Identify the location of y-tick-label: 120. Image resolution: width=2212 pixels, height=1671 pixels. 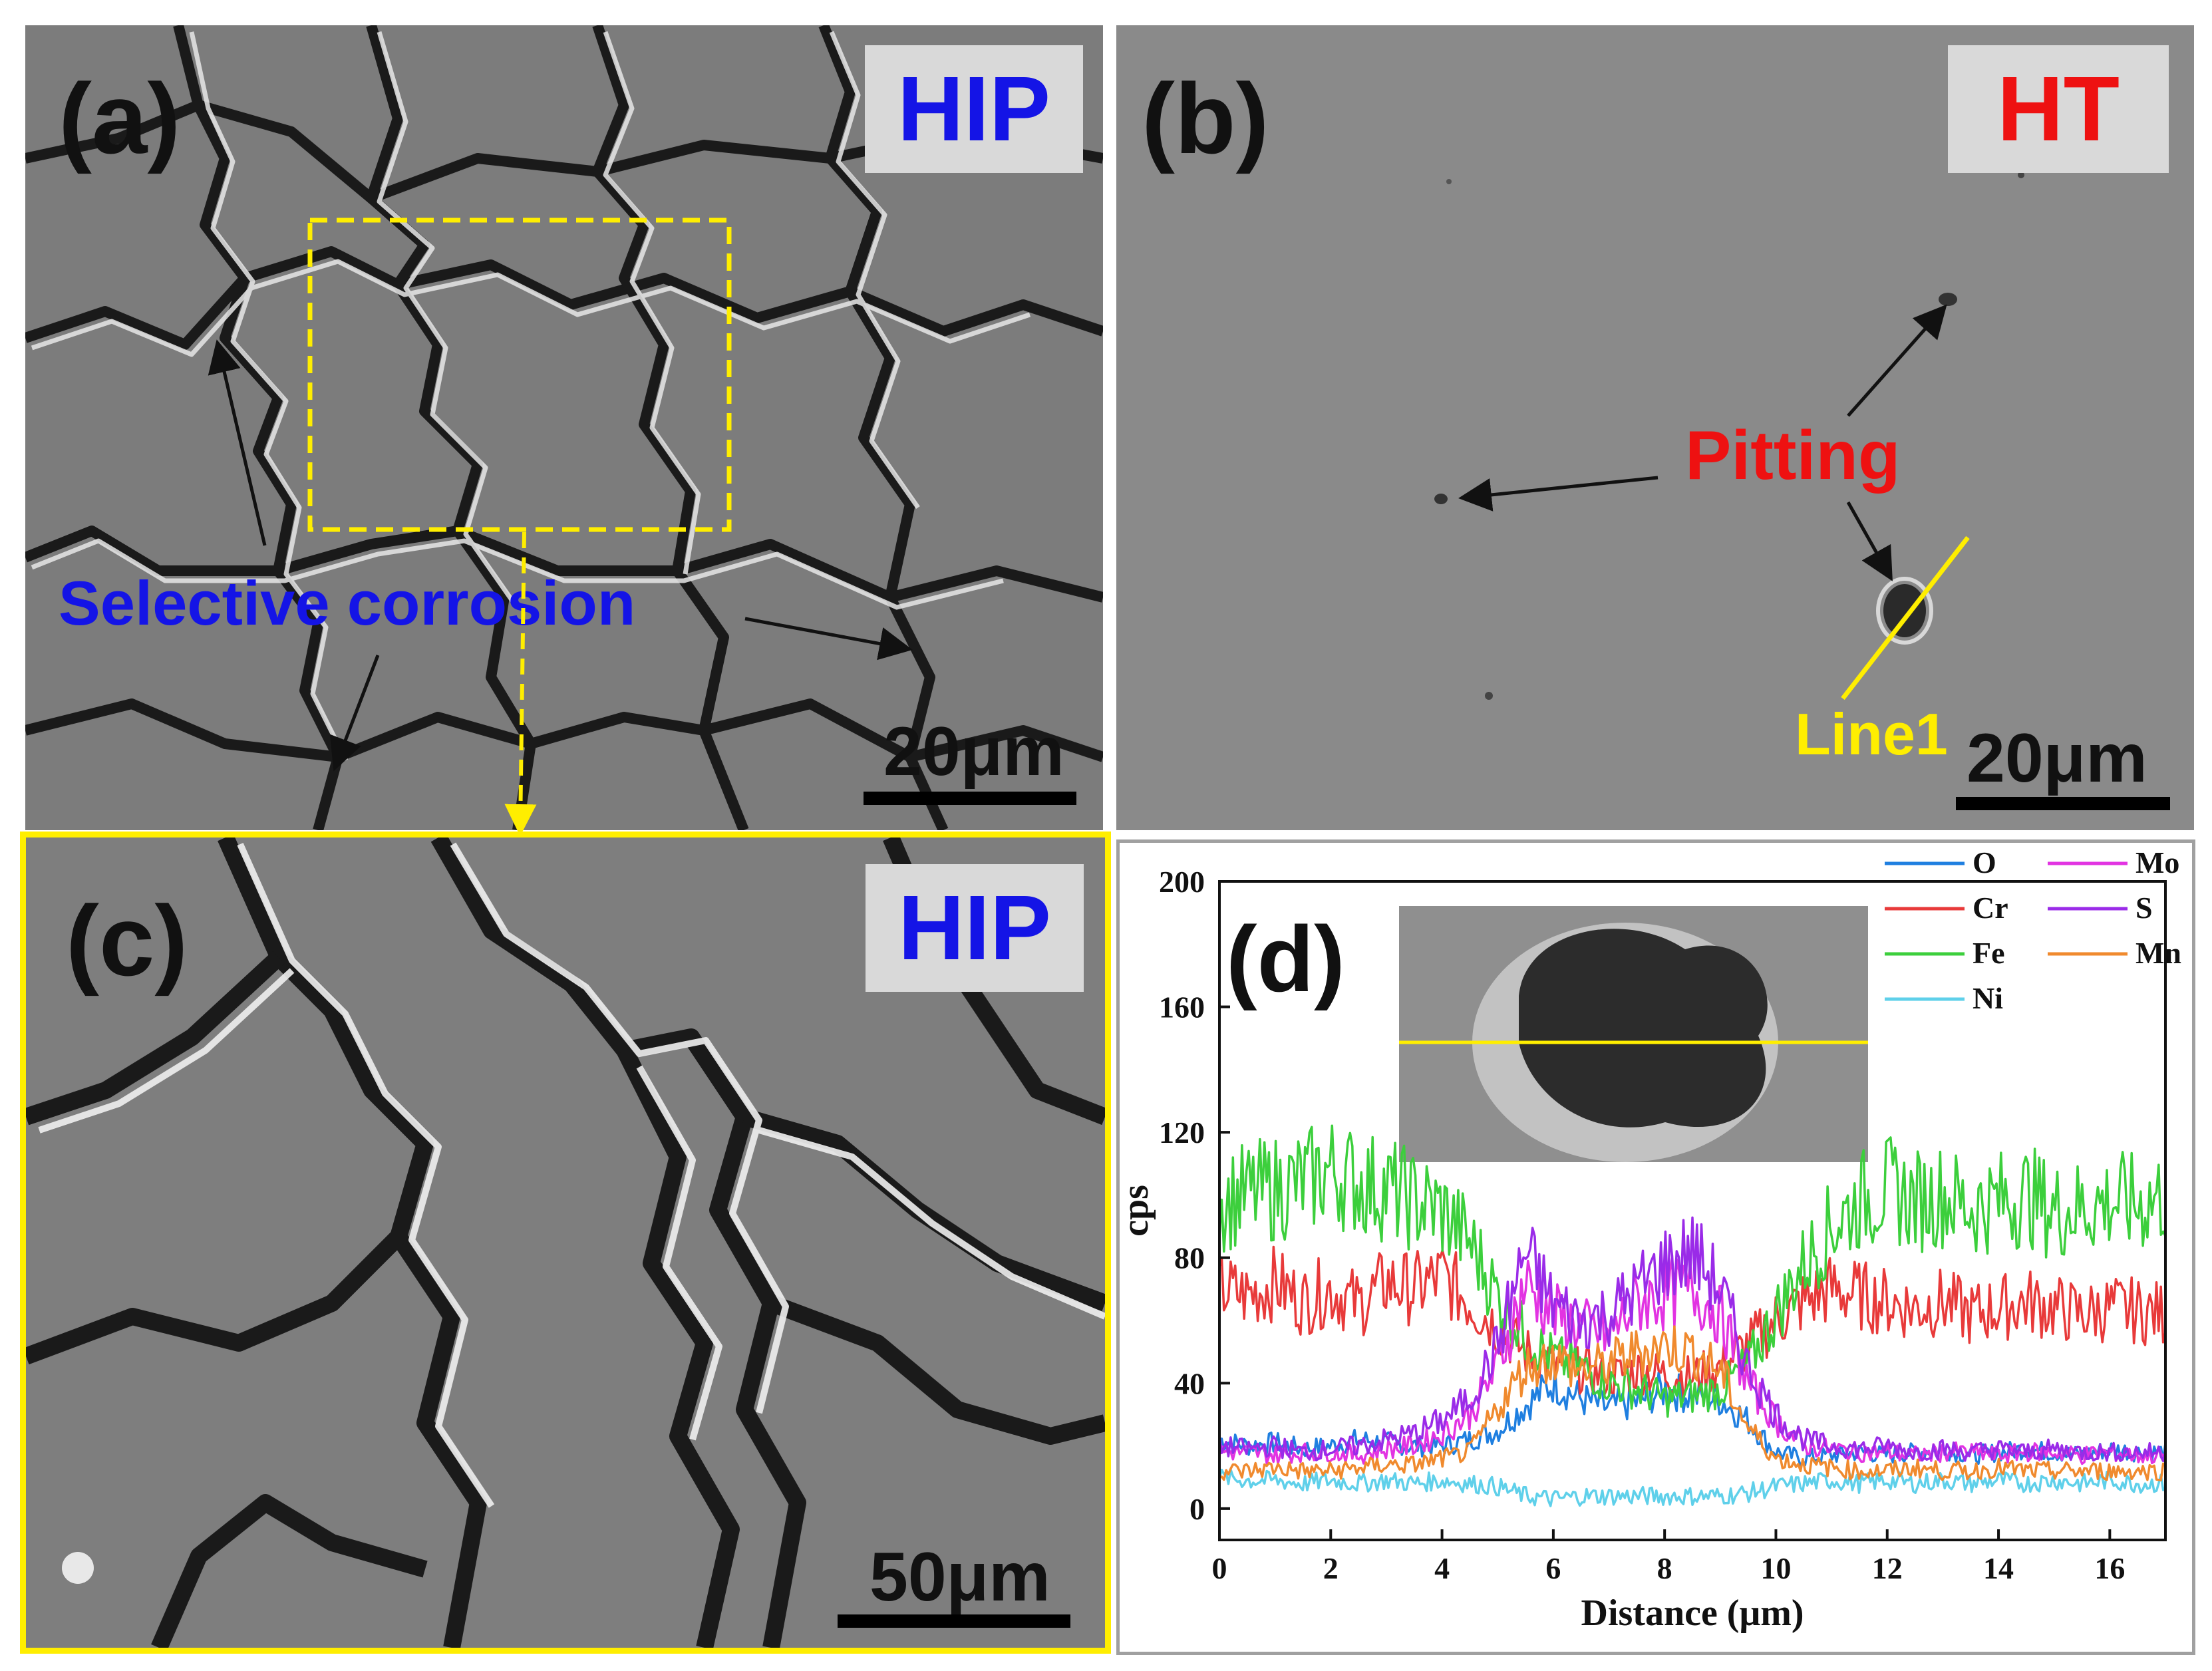
(1182, 1132).